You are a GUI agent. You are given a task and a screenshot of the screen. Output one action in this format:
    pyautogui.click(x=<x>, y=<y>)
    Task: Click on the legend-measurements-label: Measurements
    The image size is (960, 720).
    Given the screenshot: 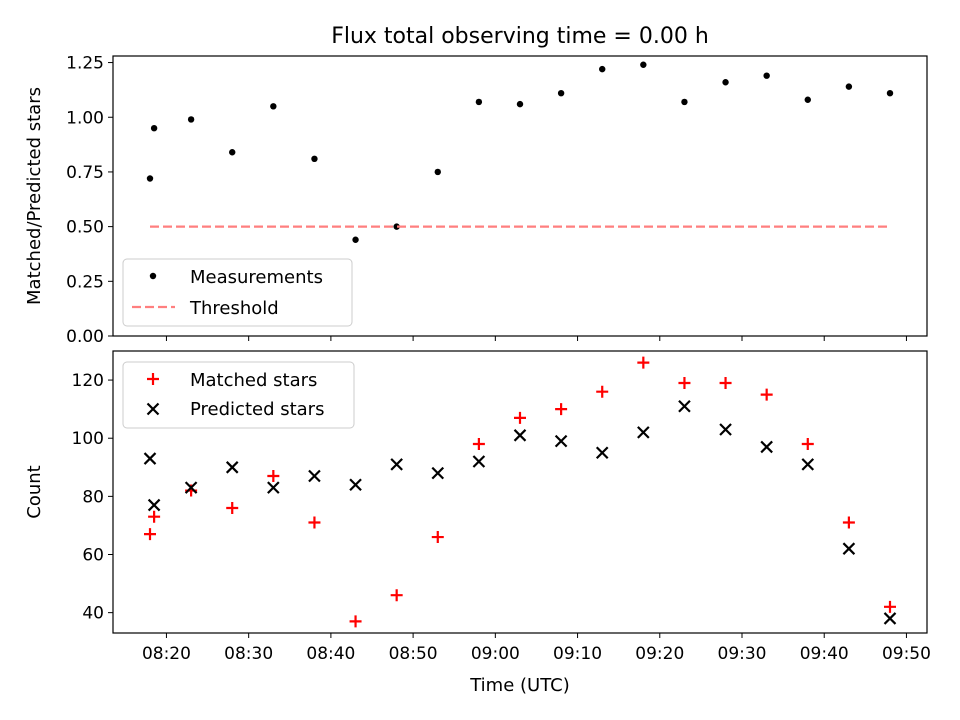 What is the action you would take?
    pyautogui.click(x=256, y=277)
    